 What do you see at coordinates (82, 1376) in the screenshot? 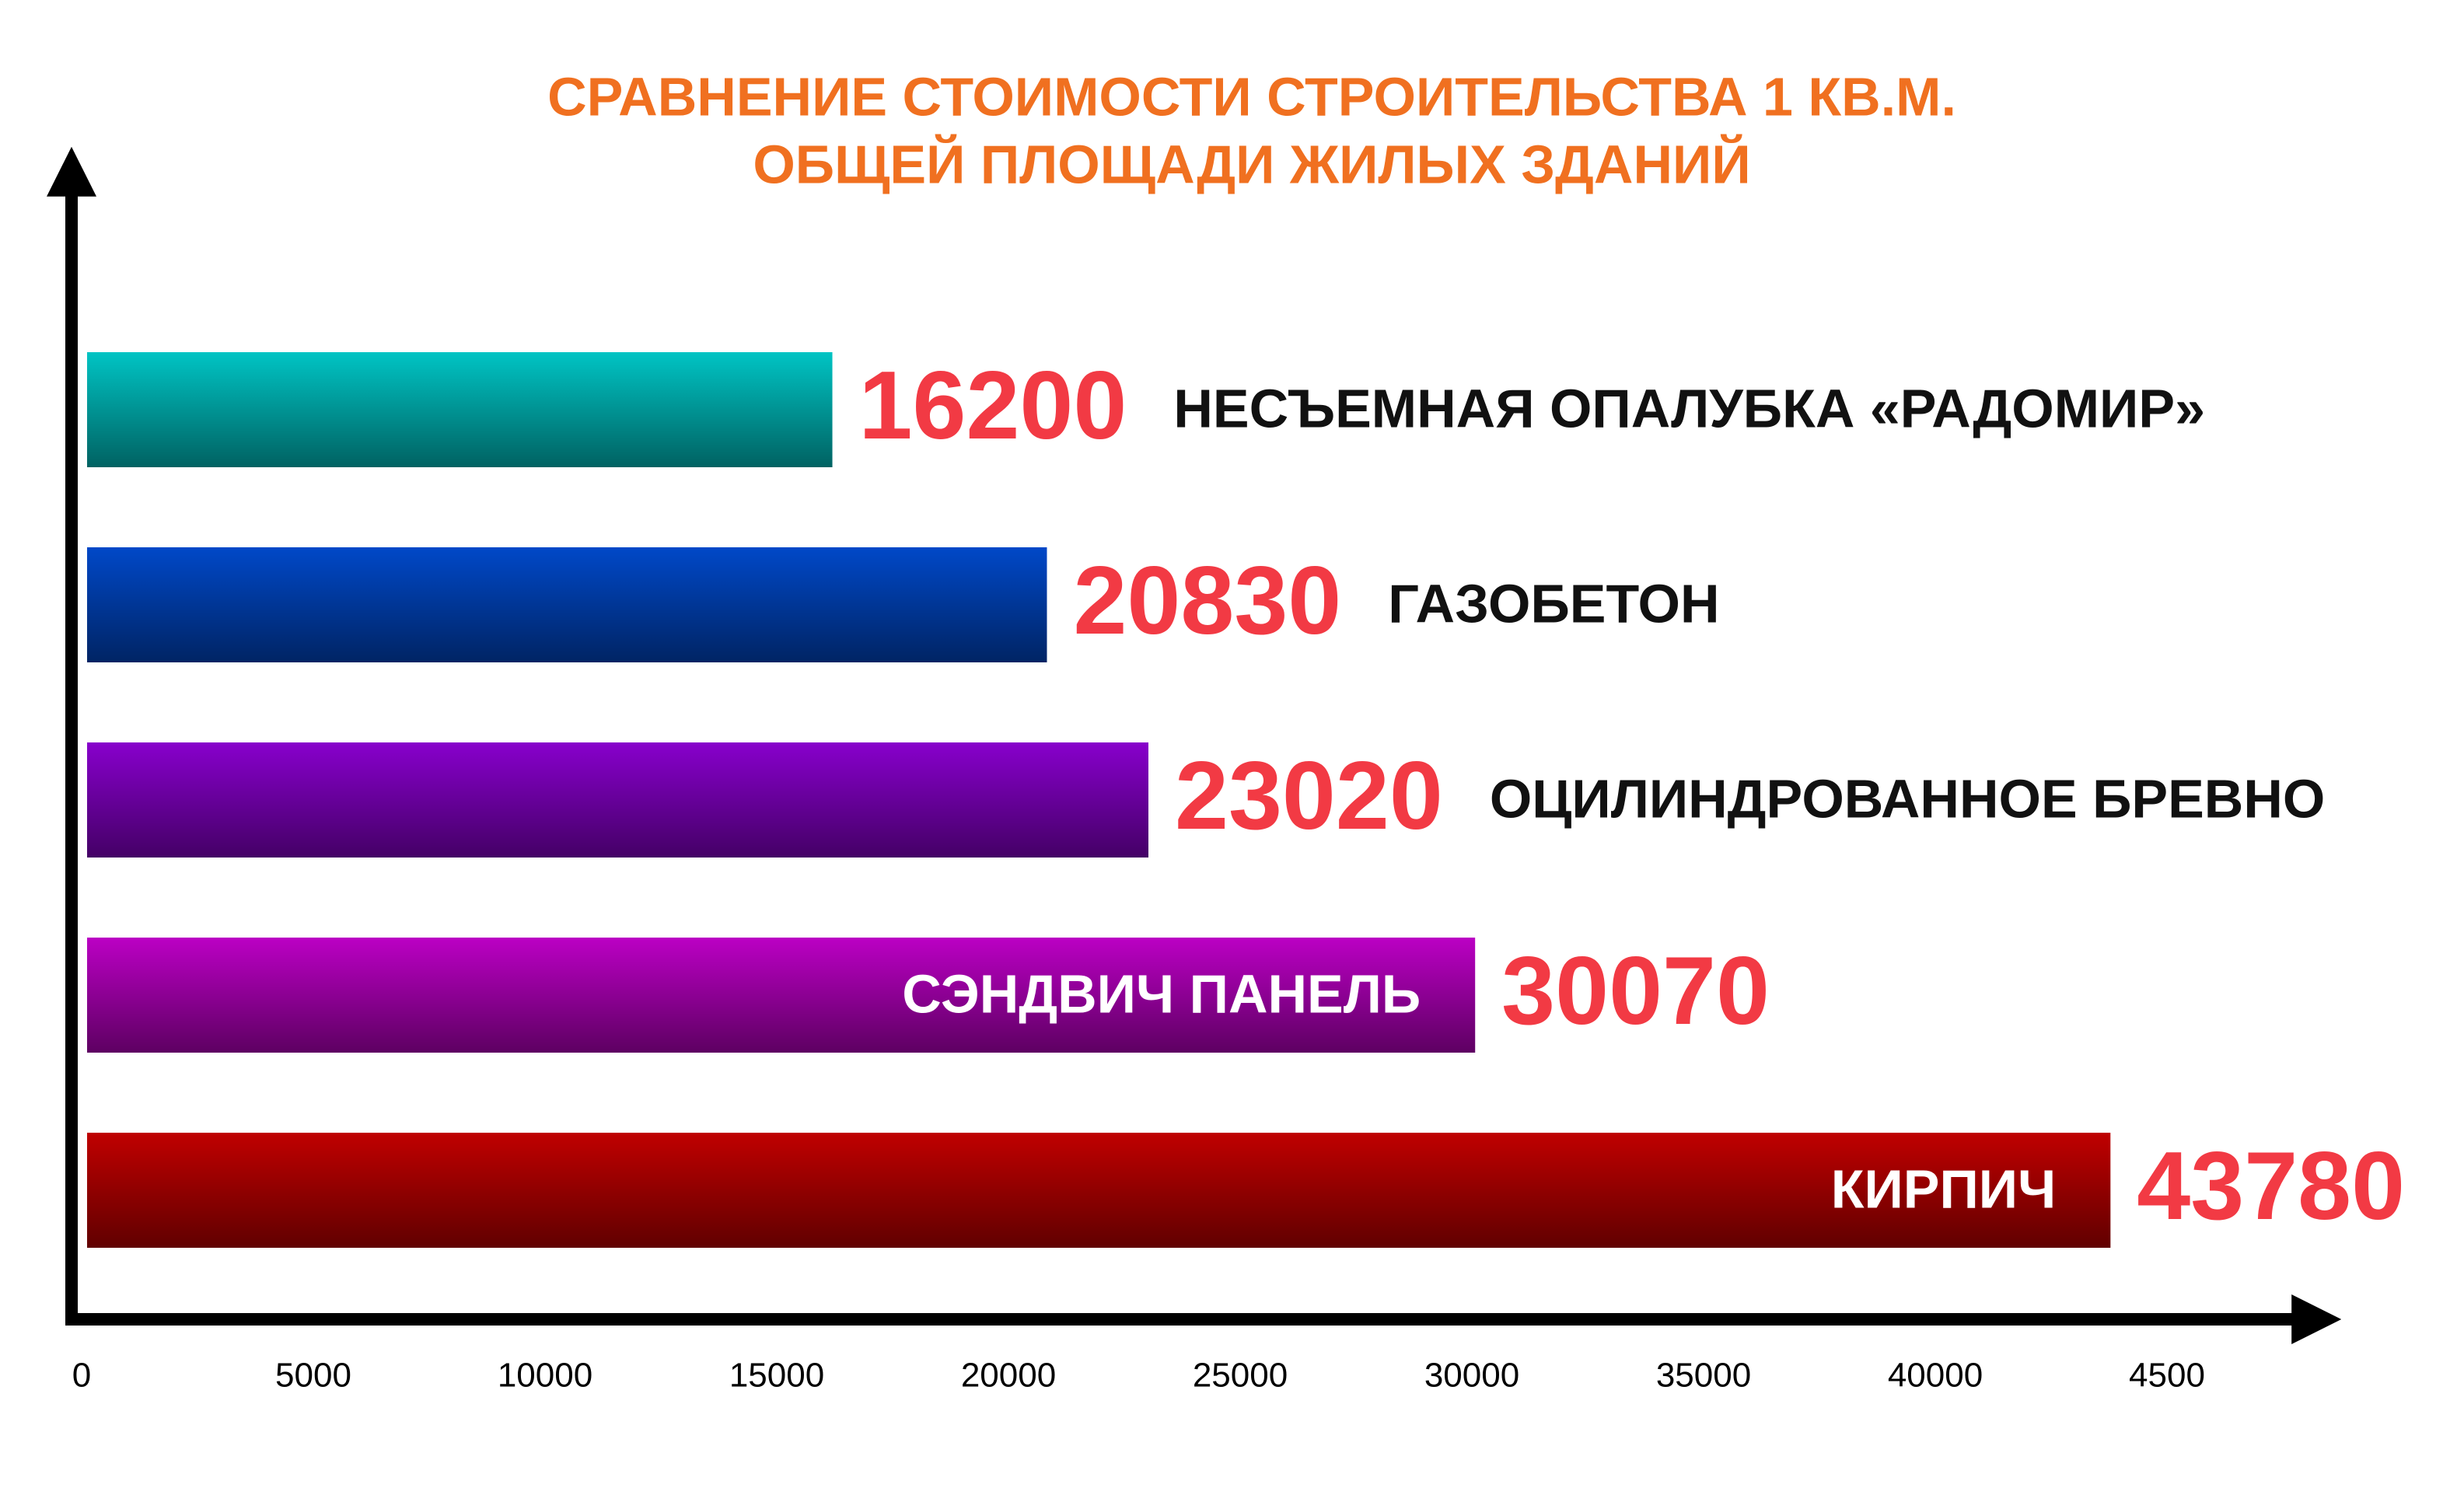
I see `x-tick-label: 0` at bounding box center [82, 1376].